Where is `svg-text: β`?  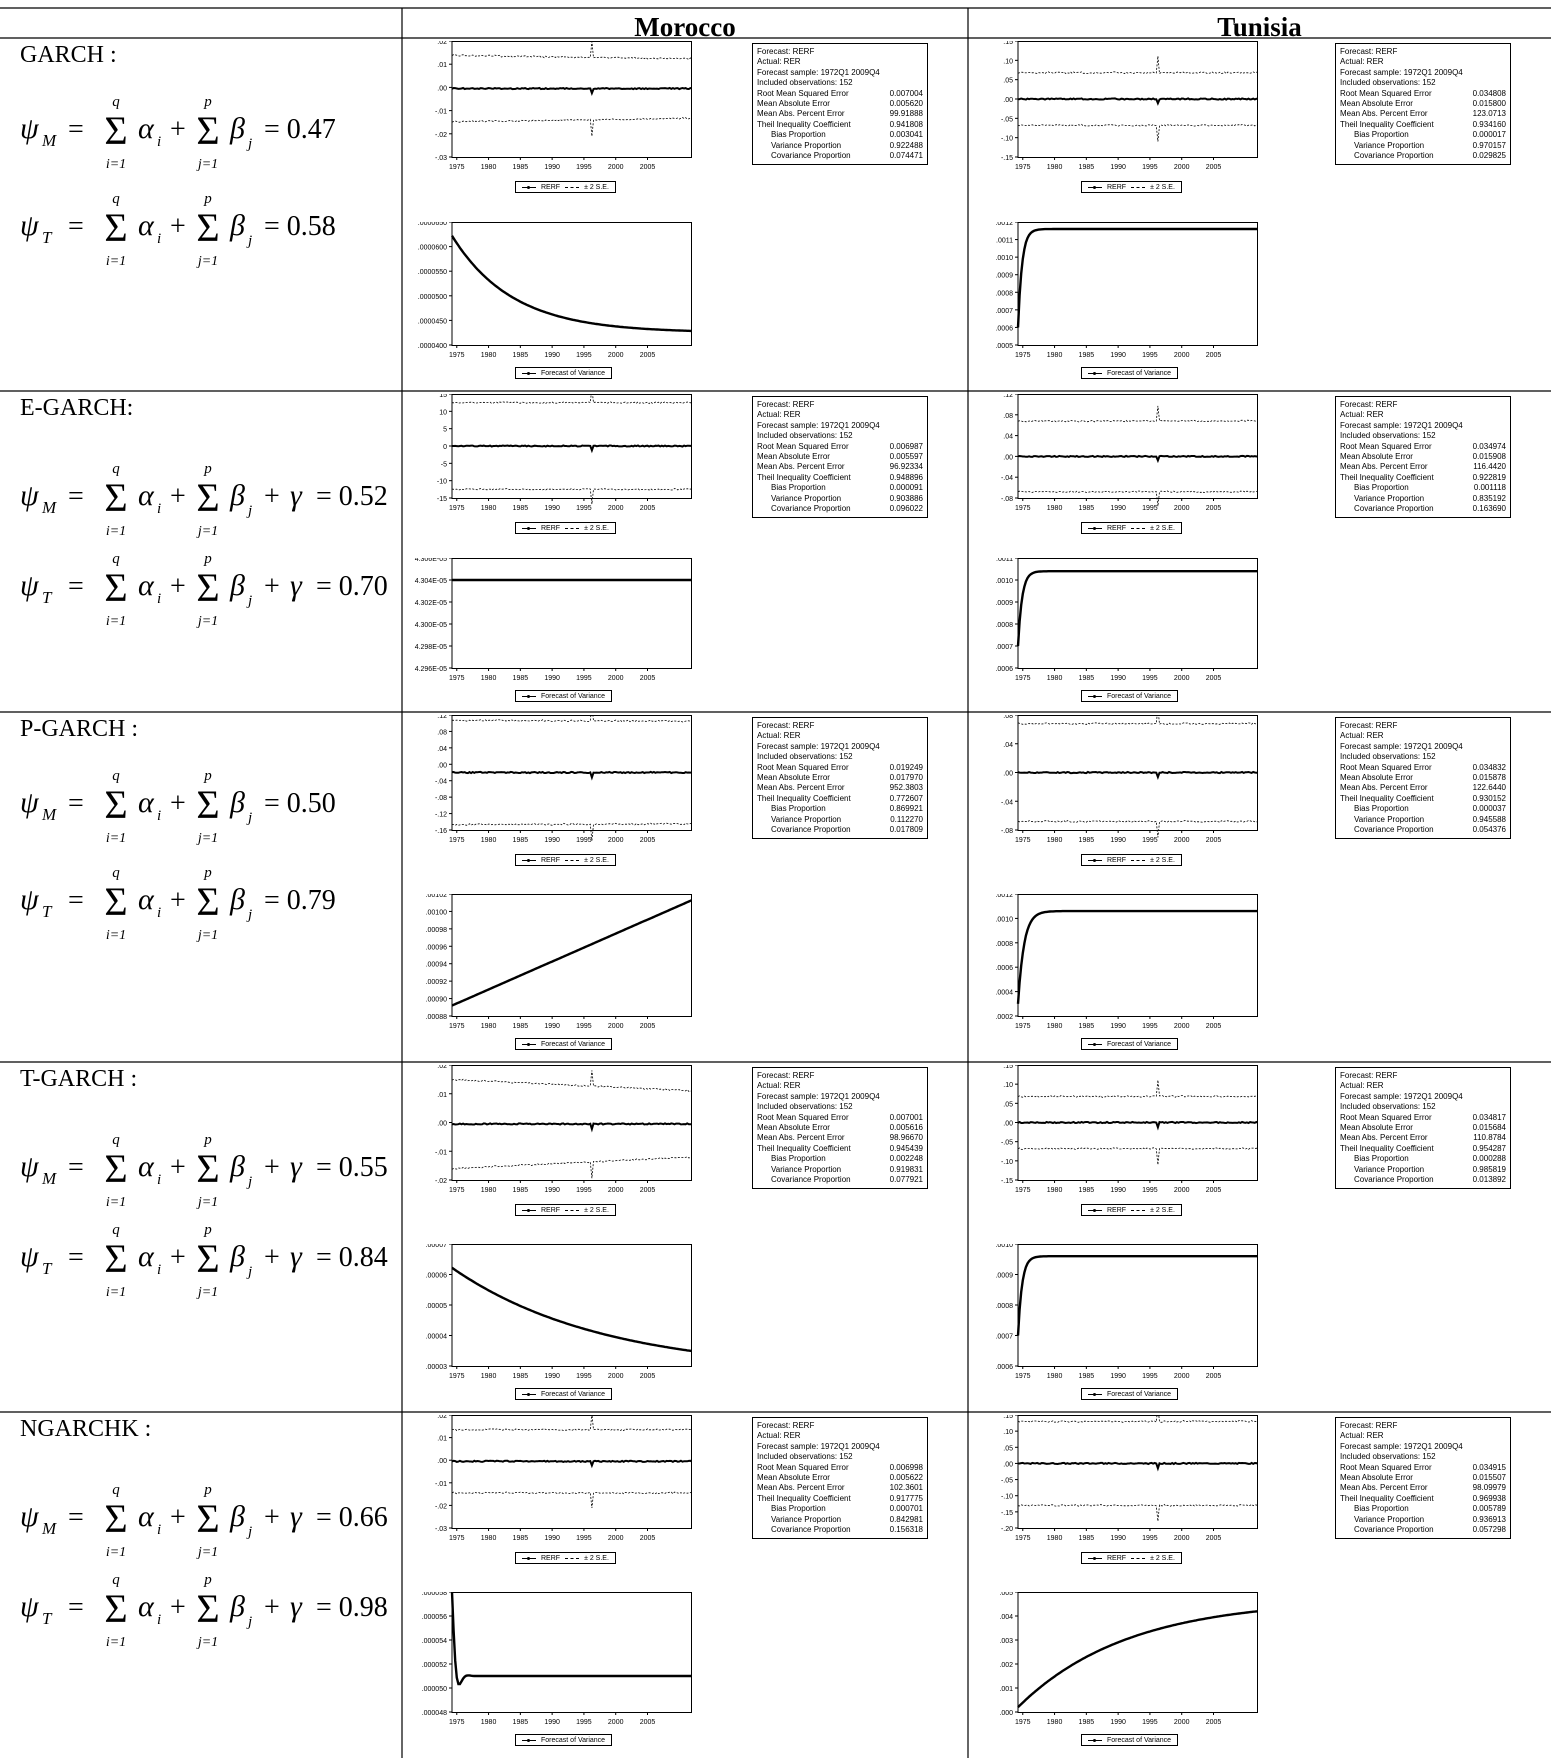 svg-text: β is located at coordinates (237, 1256).